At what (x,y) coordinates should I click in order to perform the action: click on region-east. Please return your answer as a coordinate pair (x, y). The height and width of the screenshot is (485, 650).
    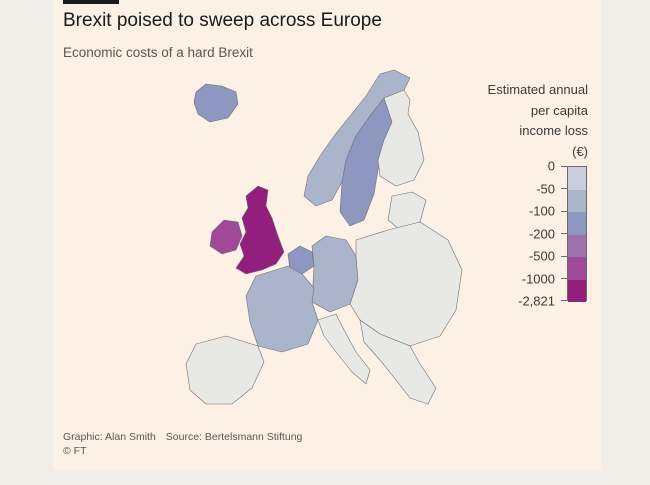
    Looking at the image, I should click on (406, 284).